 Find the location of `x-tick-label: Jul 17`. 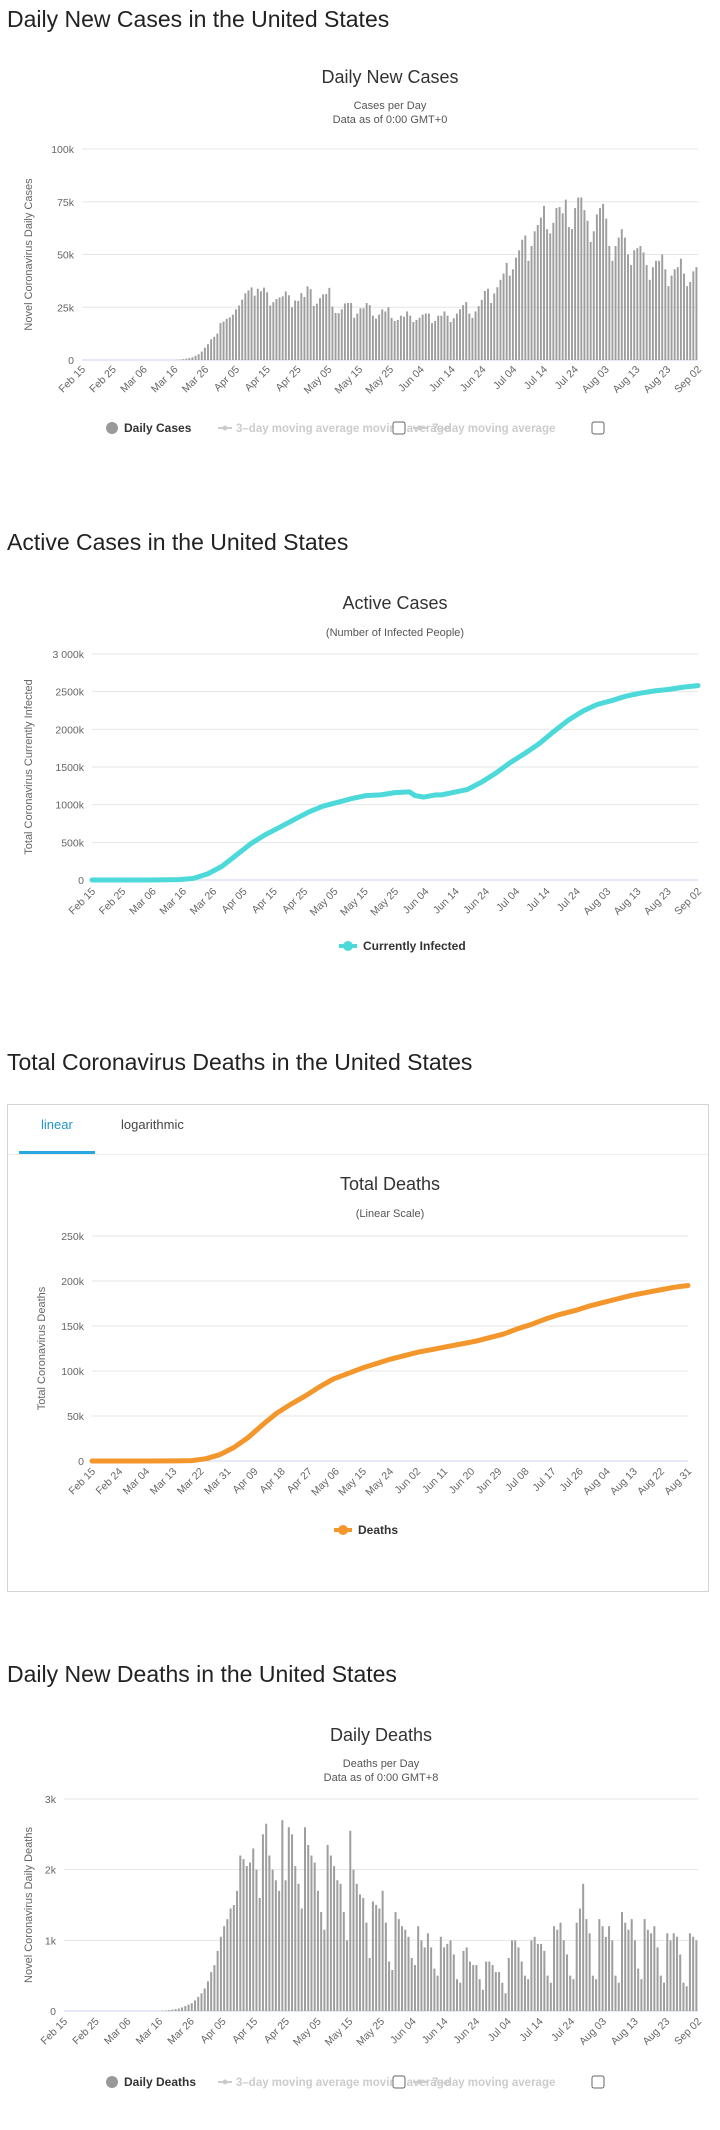

x-tick-label: Jul 17 is located at coordinates (544, 1480).